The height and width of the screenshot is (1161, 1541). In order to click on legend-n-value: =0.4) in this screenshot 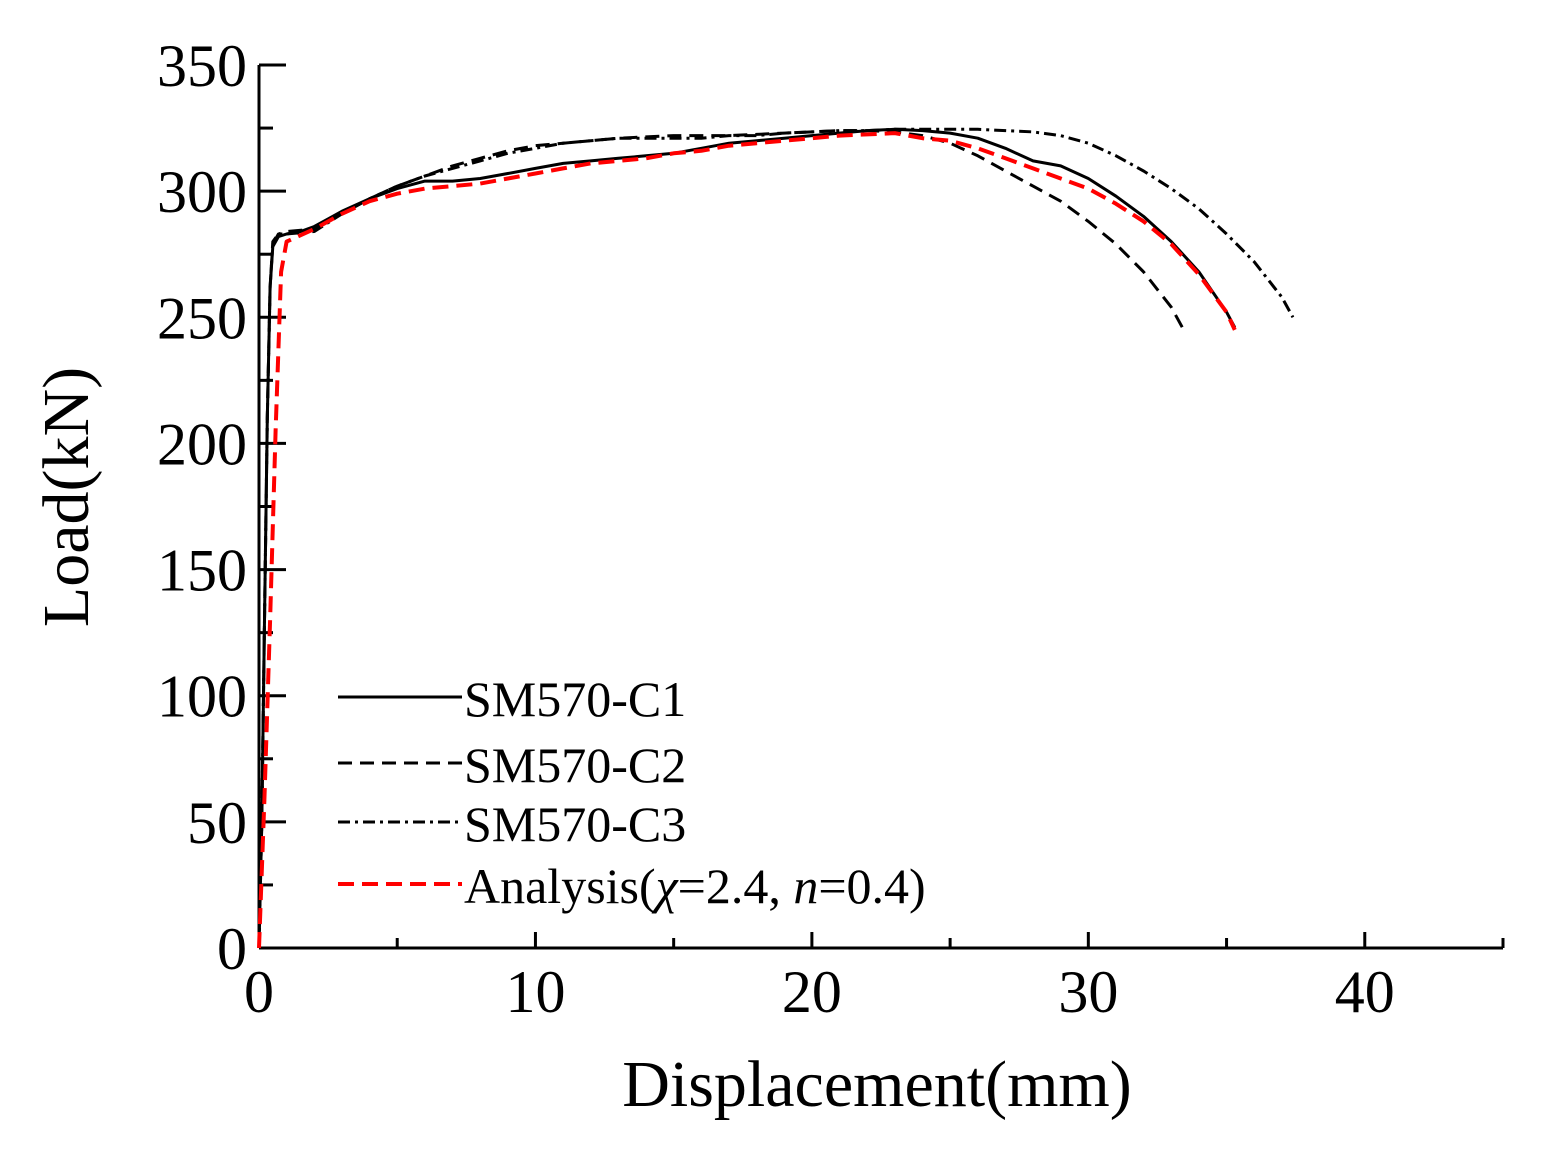, I will do `click(871, 886)`.